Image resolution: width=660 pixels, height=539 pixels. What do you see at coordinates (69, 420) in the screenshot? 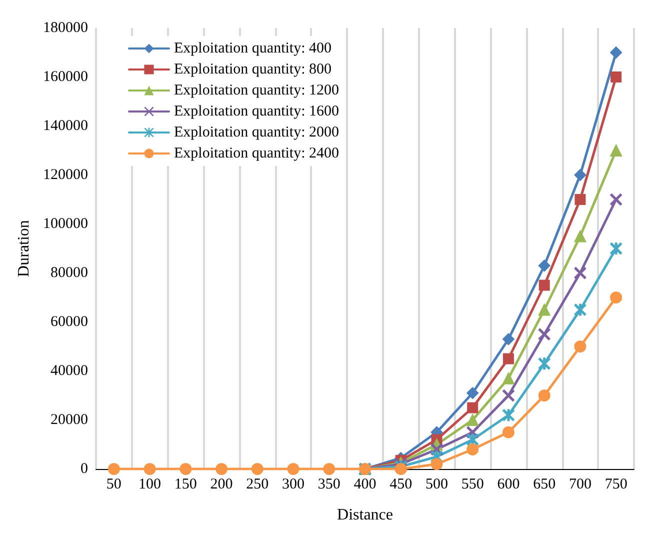
I see `y-tick-label: 20000` at bounding box center [69, 420].